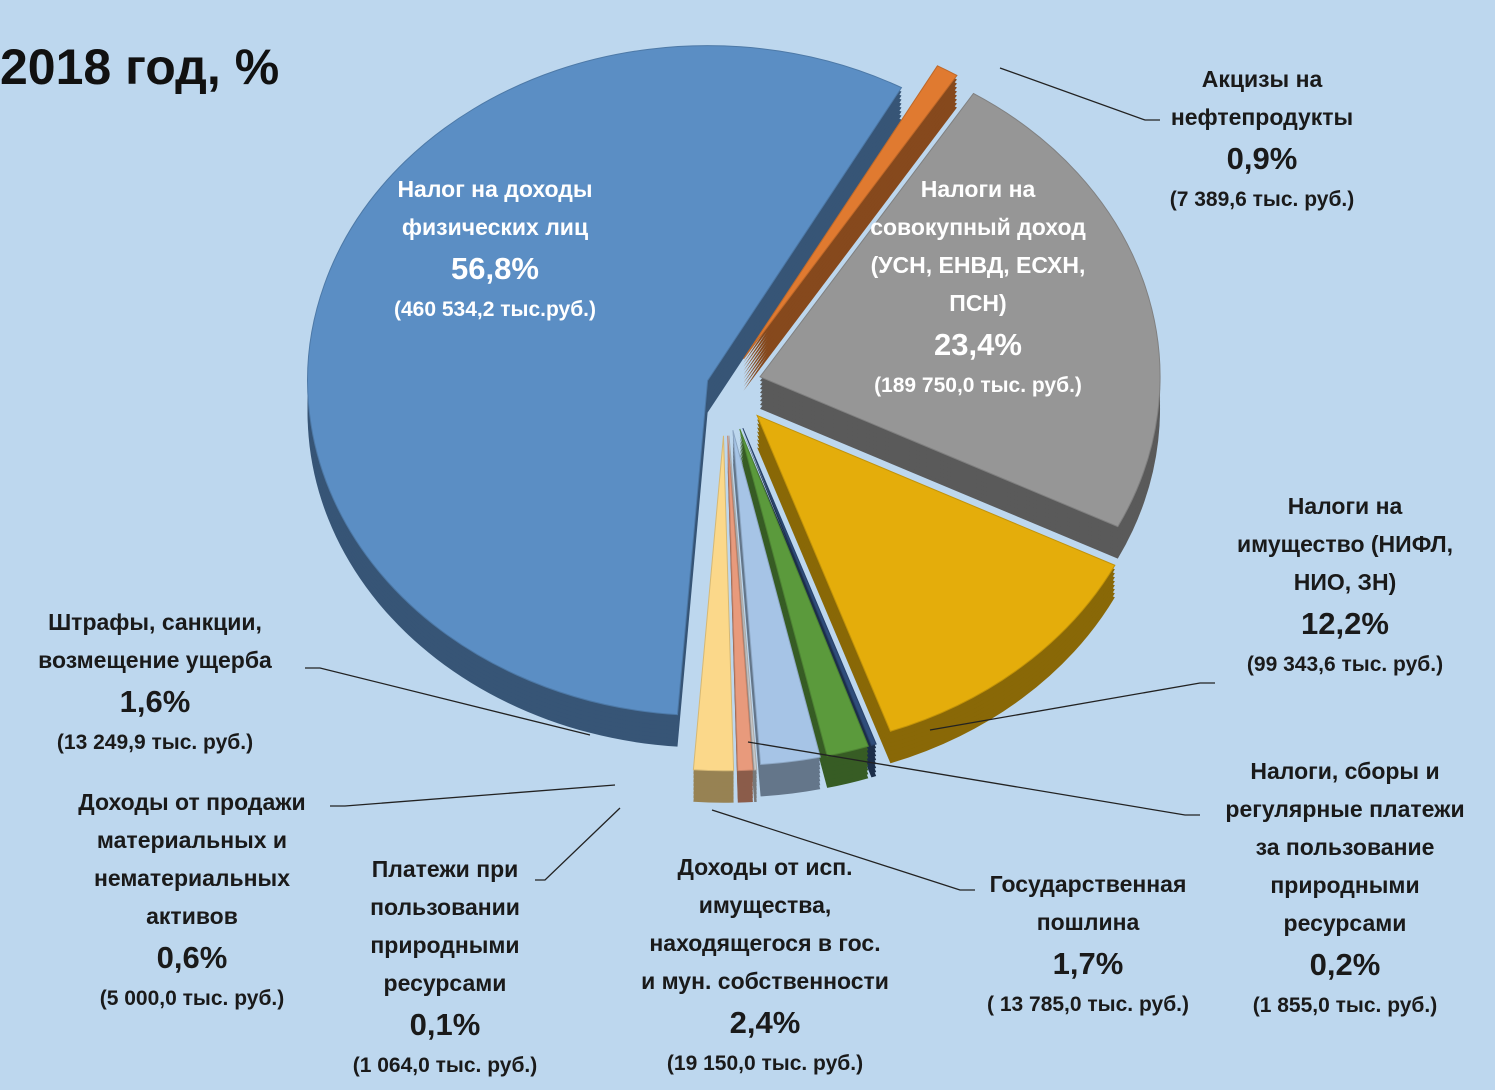  Describe the element at coordinates (1345, 964) in the screenshot. I see `value-label: 0,2%` at that location.